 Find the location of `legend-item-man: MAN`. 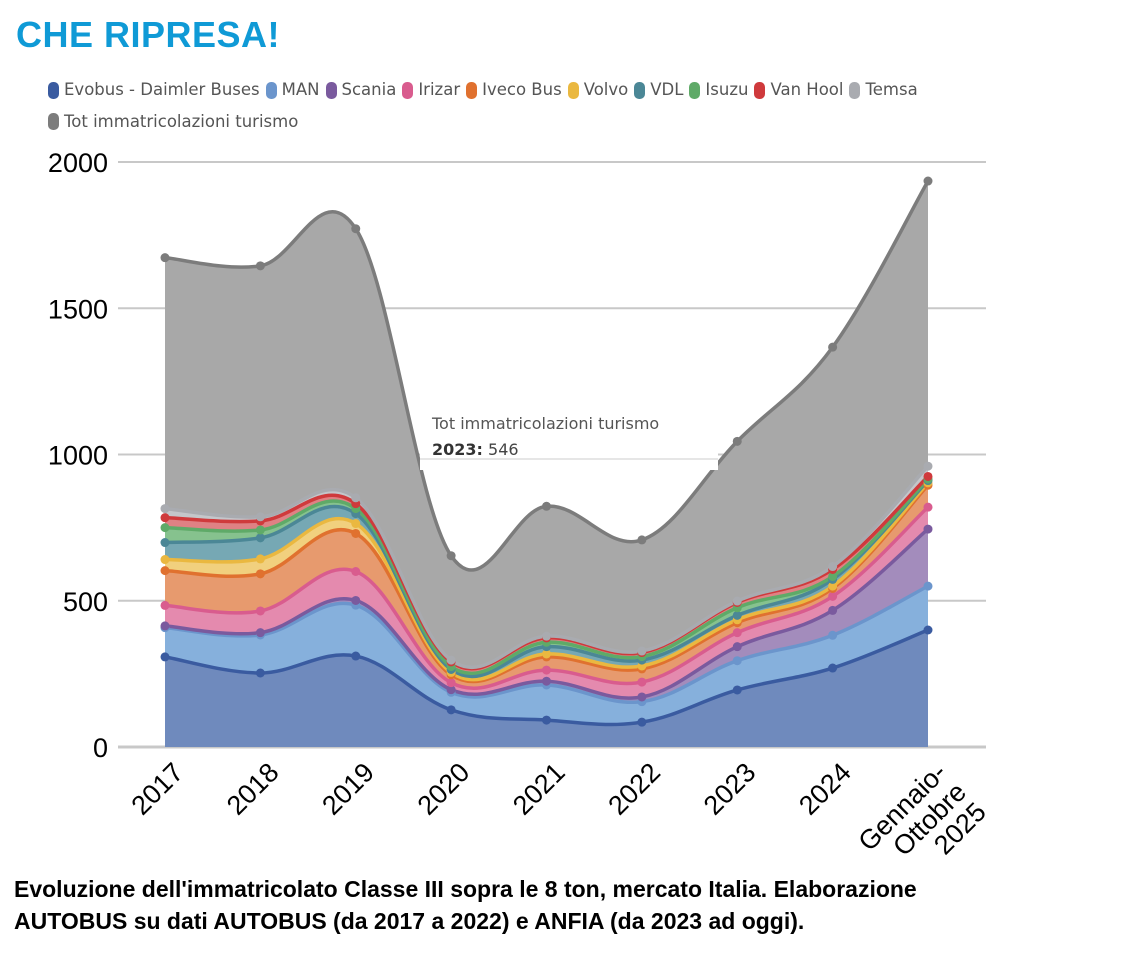

legend-item-man: MAN is located at coordinates (292, 90).